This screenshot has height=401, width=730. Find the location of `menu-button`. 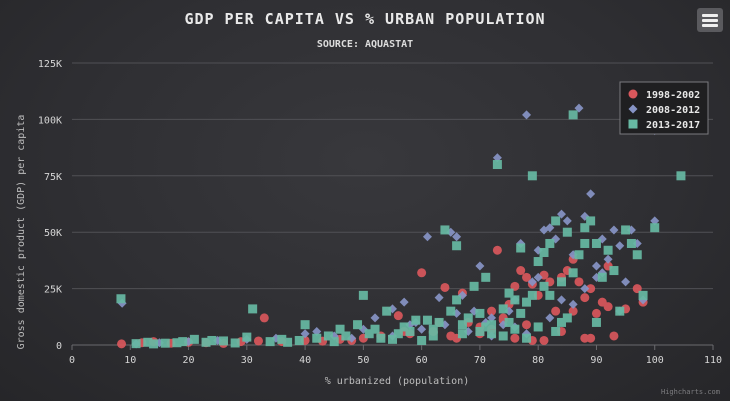

menu-button is located at coordinates (710, 20).